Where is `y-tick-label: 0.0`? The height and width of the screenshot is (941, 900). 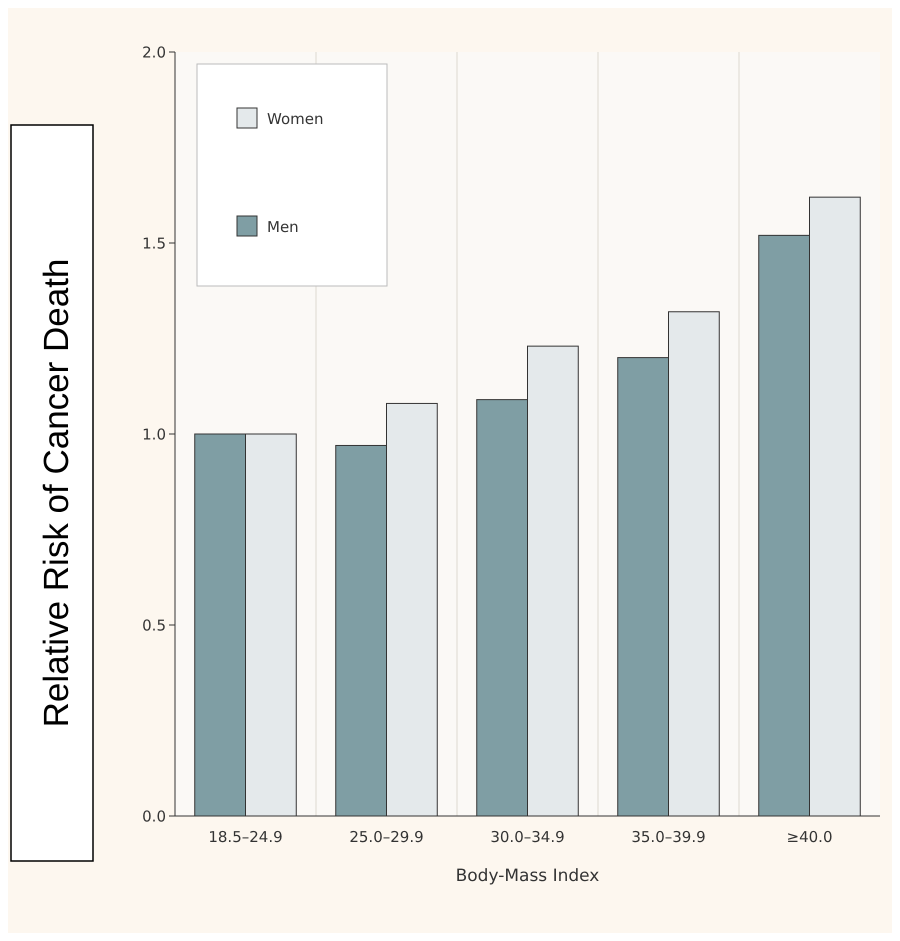 y-tick-label: 0.0 is located at coordinates (154, 816).